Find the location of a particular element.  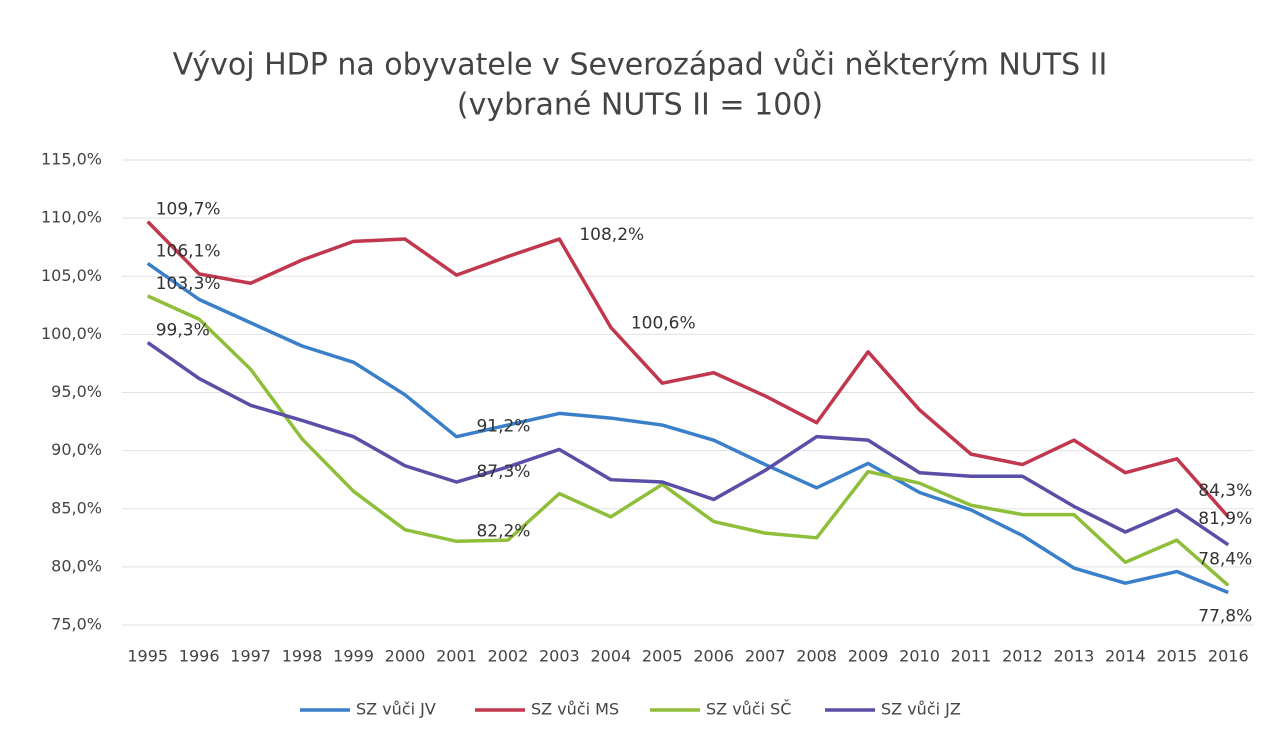

x-tick-label: 2008 is located at coordinates (816, 656).